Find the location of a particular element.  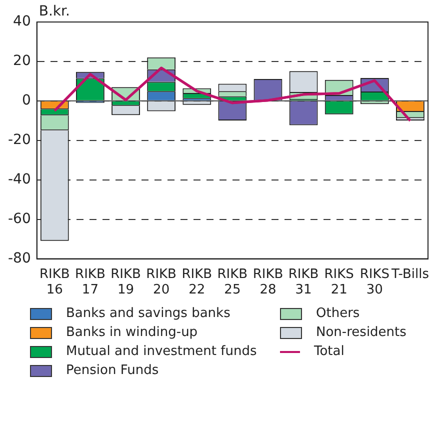

x-tick-label: RIKB 28 is located at coordinates (268, 282).